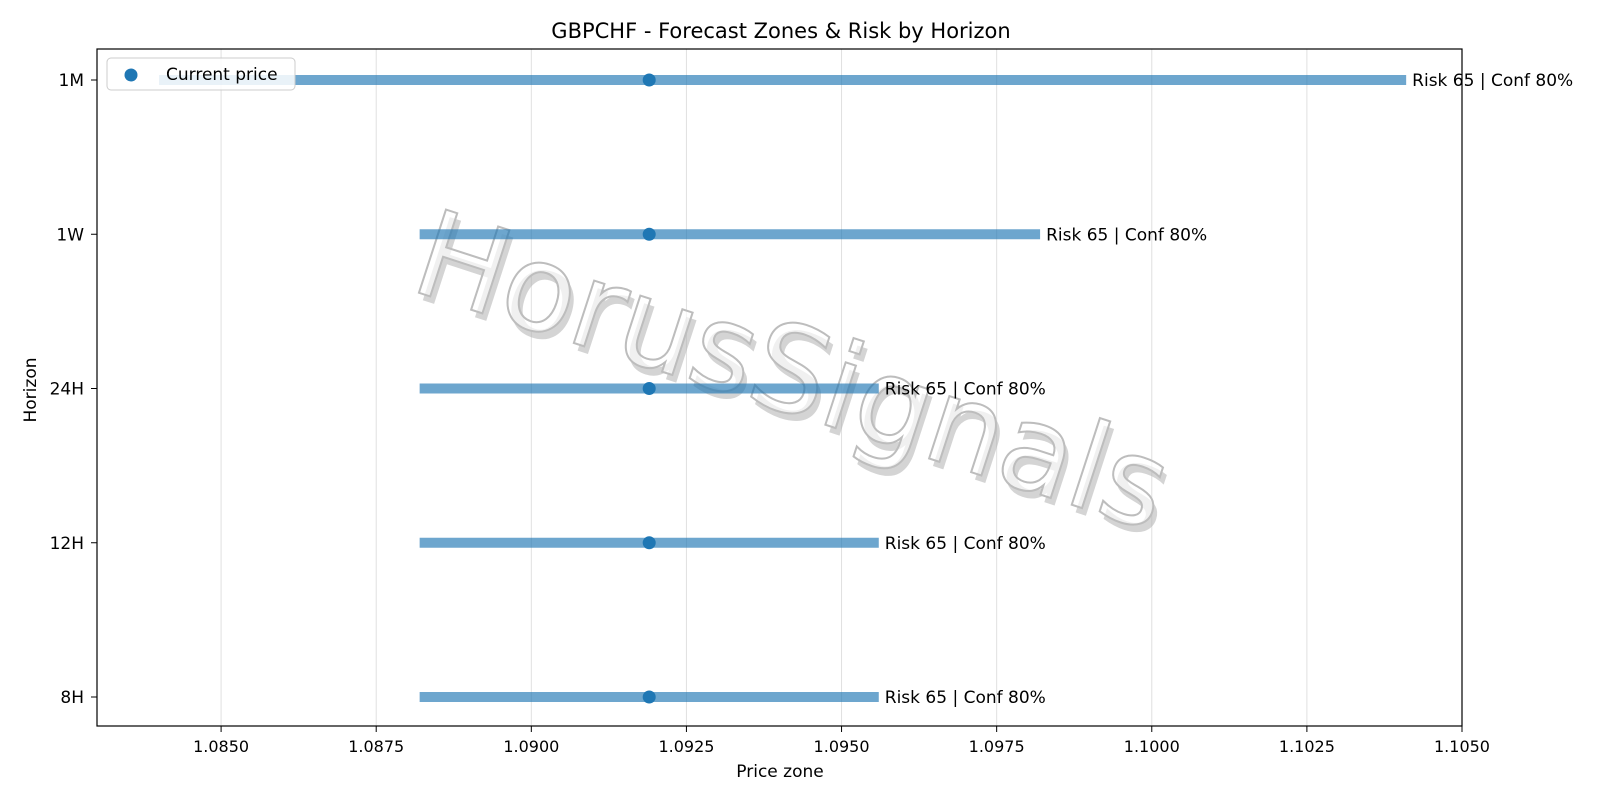 This screenshot has width=1600, height=800. What do you see at coordinates (649, 234) in the screenshot?
I see `current-price-point-1w` at bounding box center [649, 234].